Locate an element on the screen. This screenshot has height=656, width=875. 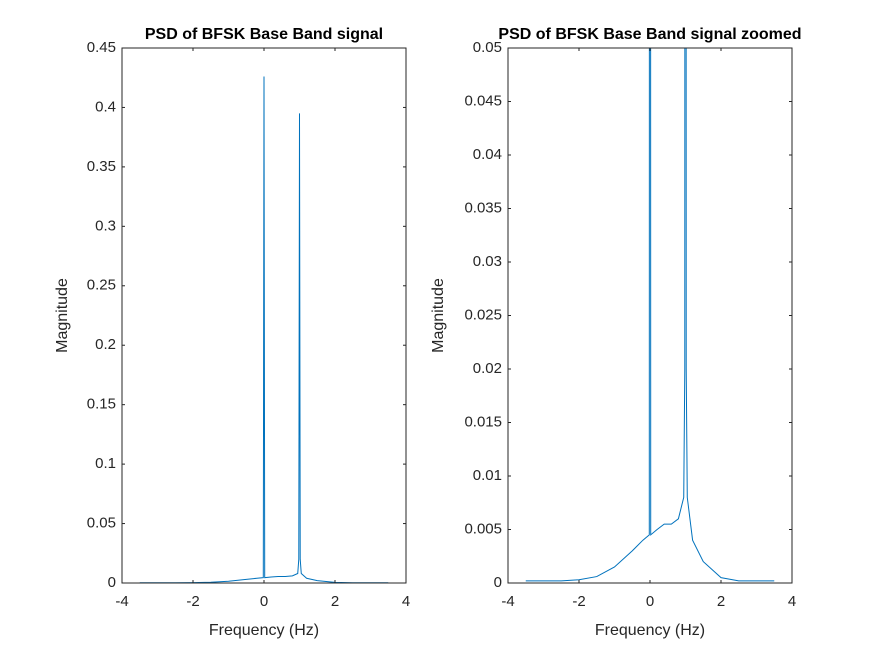
y-tick-label: 0.01 is located at coordinates (487, 475).